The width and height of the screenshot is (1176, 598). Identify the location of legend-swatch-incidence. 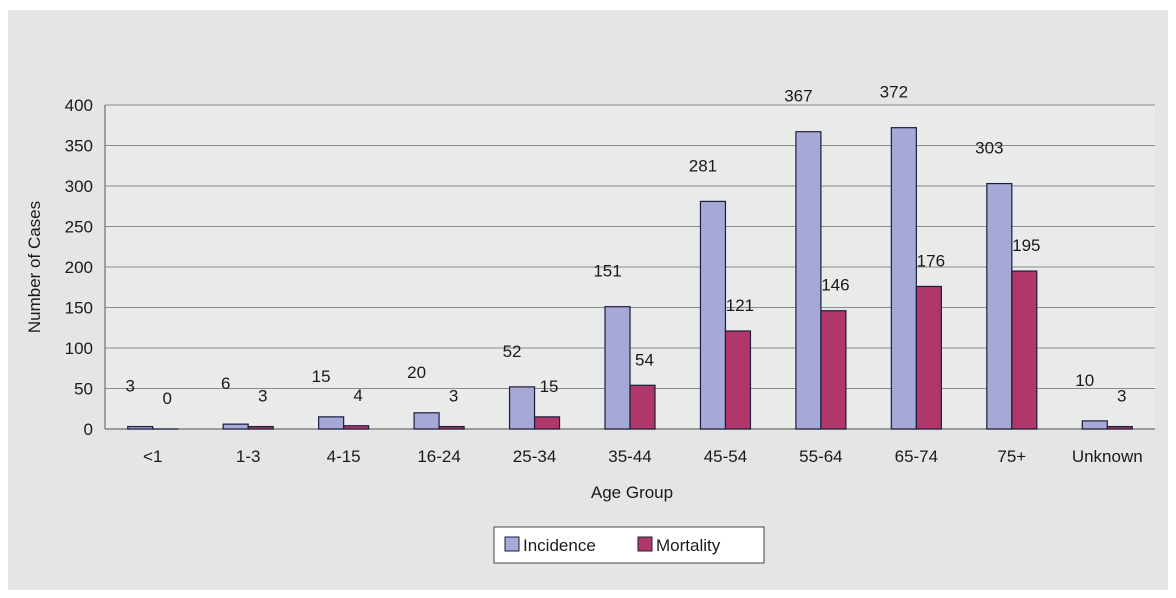
(512, 544).